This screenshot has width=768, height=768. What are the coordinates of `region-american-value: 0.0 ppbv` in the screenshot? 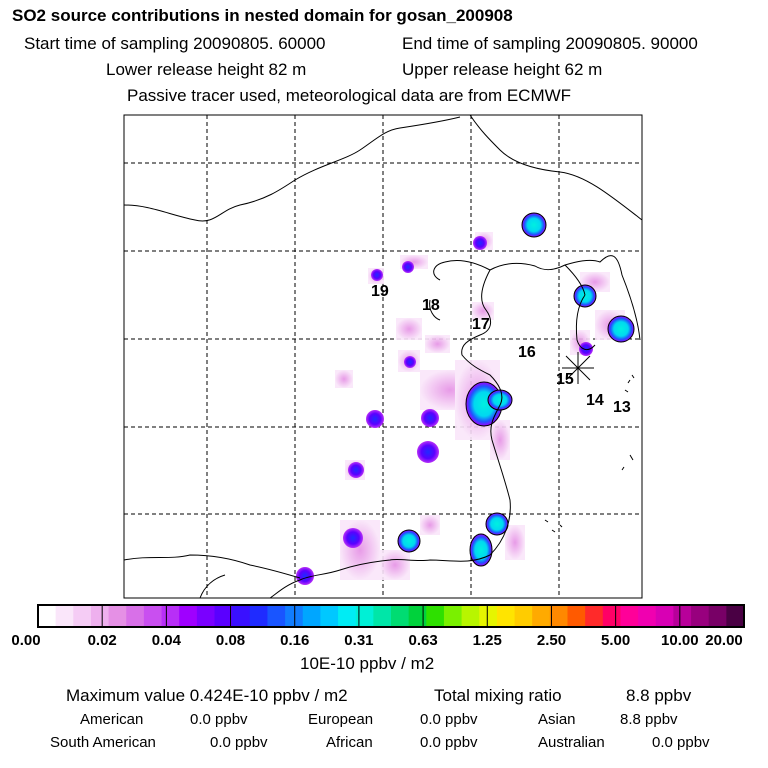 It's located at (219, 719).